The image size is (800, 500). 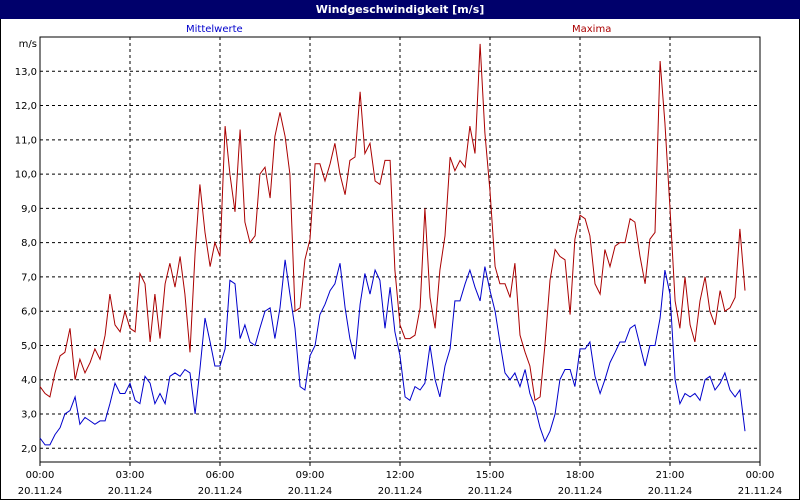 I want to click on legend-mittelwerte-label: Mittelwerte, so click(x=214, y=29).